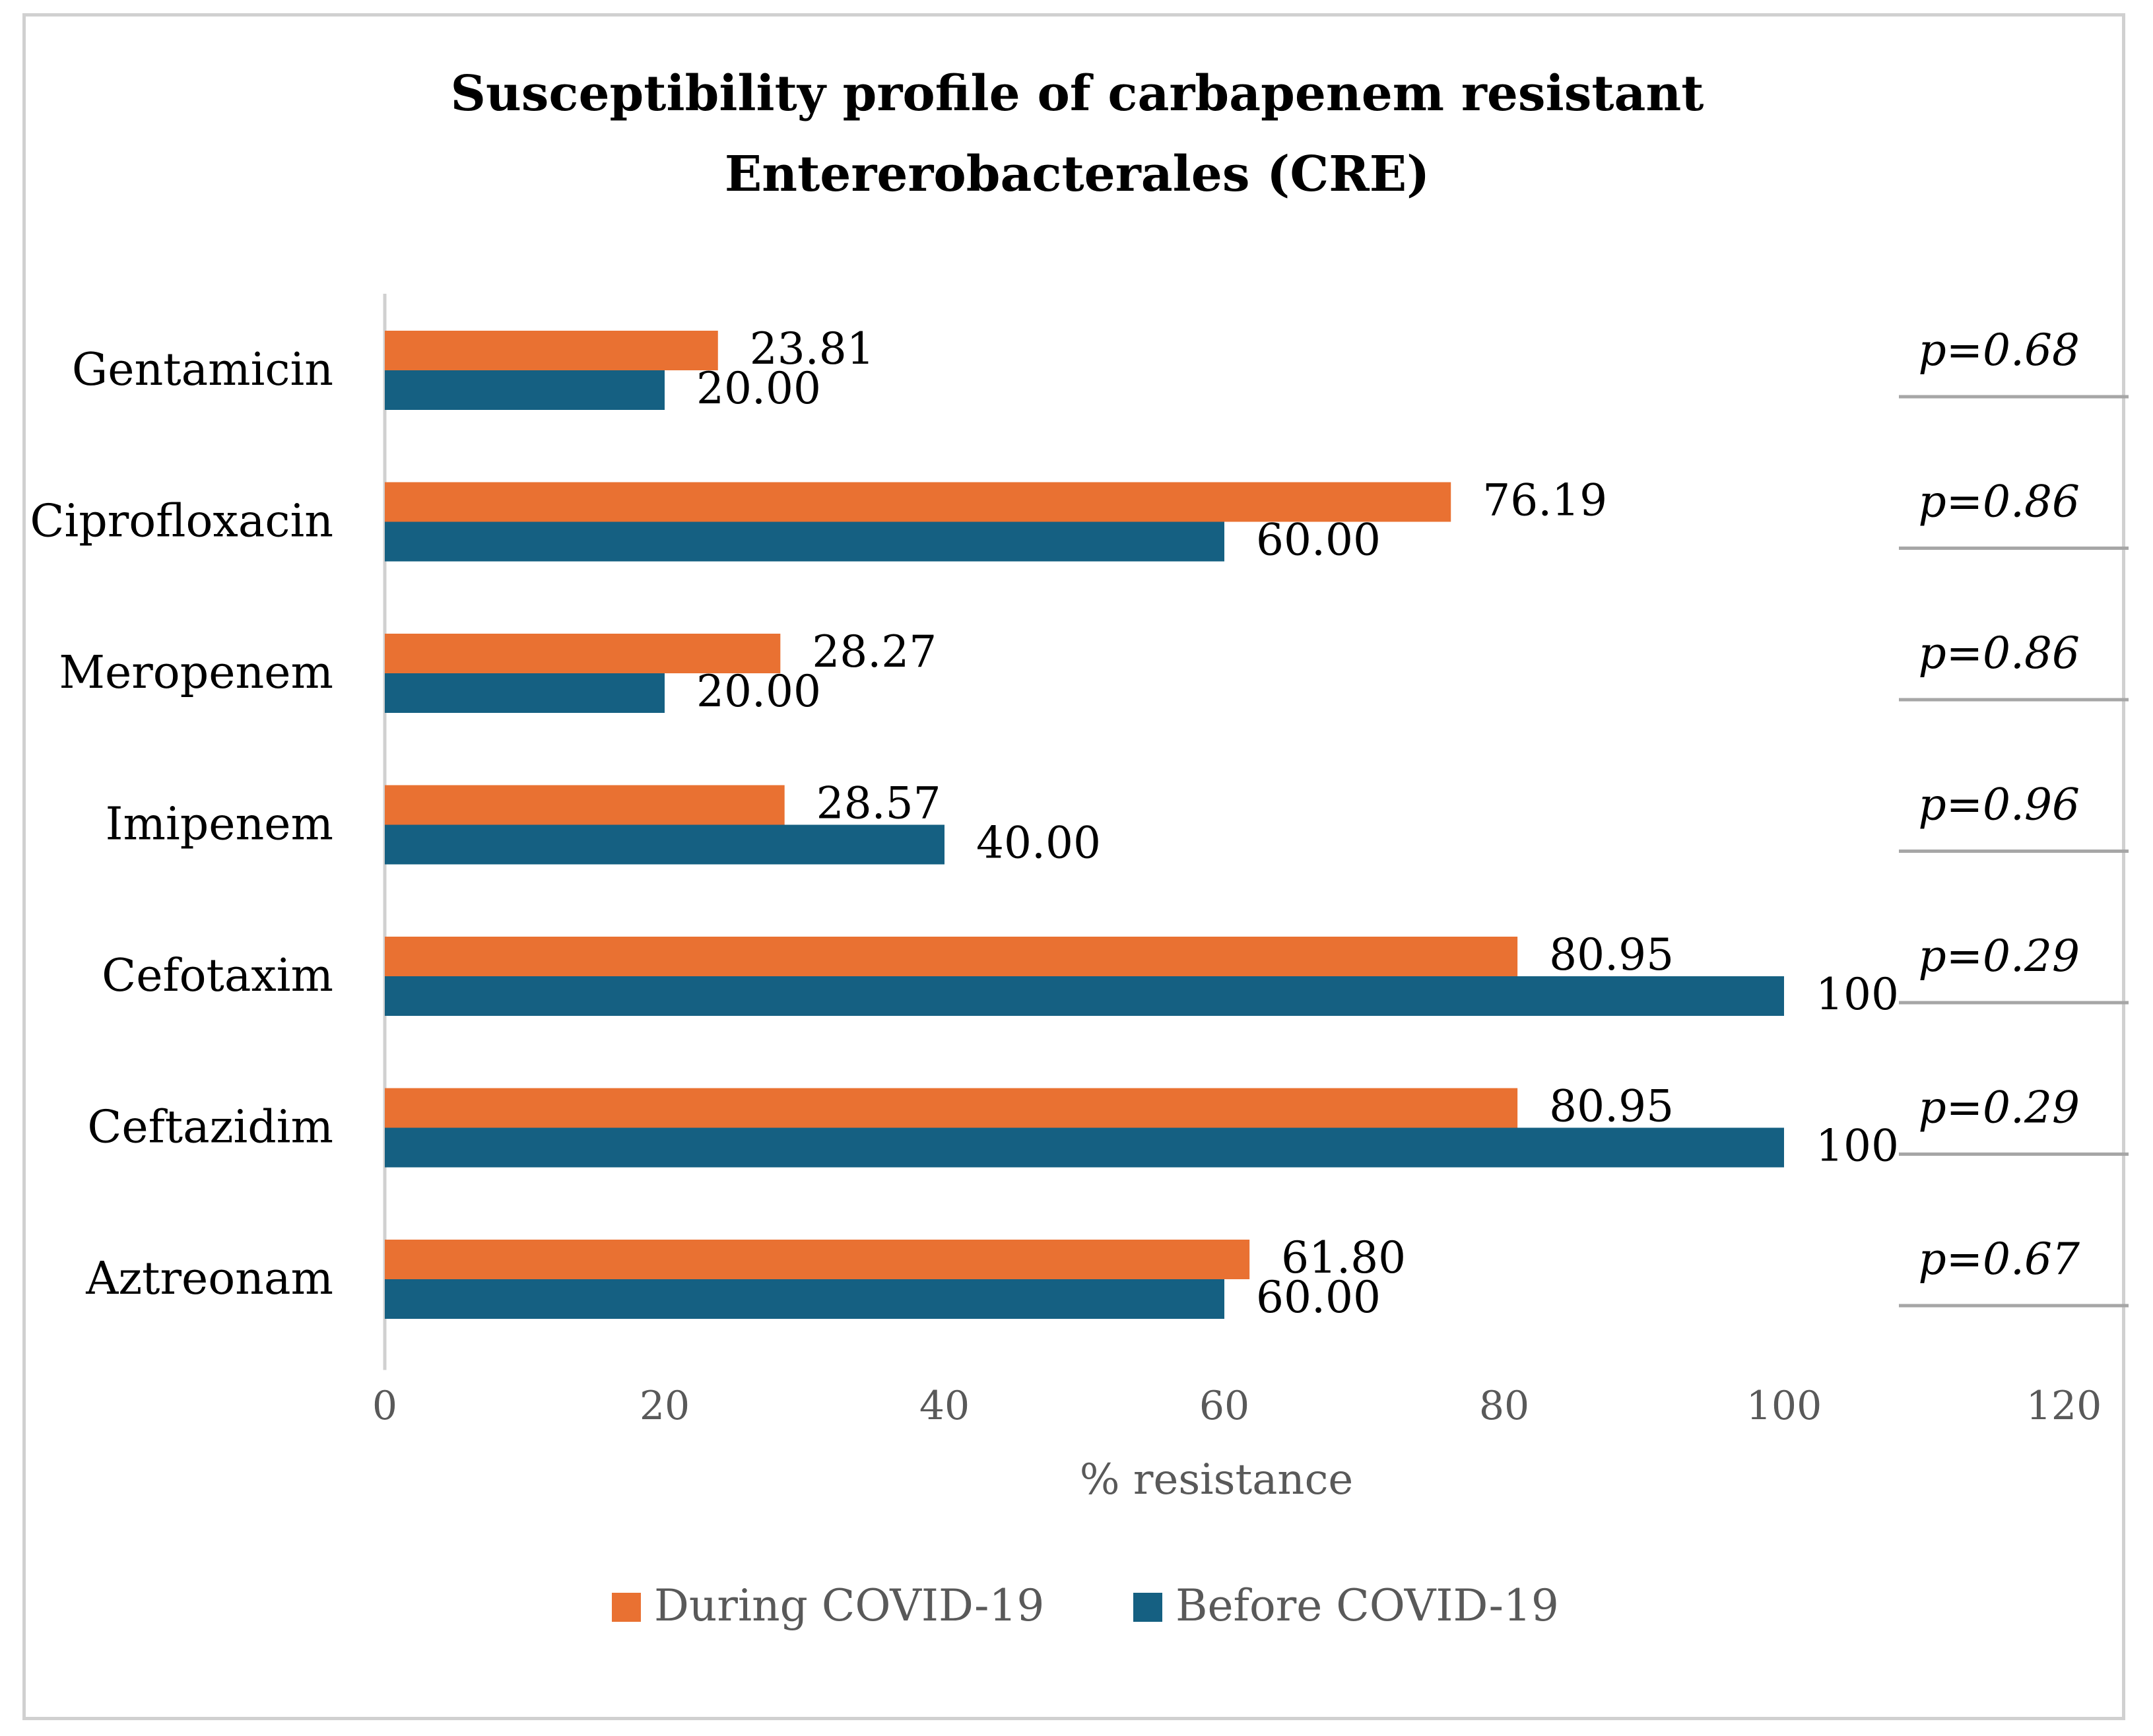  What do you see at coordinates (1504, 1406) in the screenshot?
I see `x-tick-label: 80` at bounding box center [1504, 1406].